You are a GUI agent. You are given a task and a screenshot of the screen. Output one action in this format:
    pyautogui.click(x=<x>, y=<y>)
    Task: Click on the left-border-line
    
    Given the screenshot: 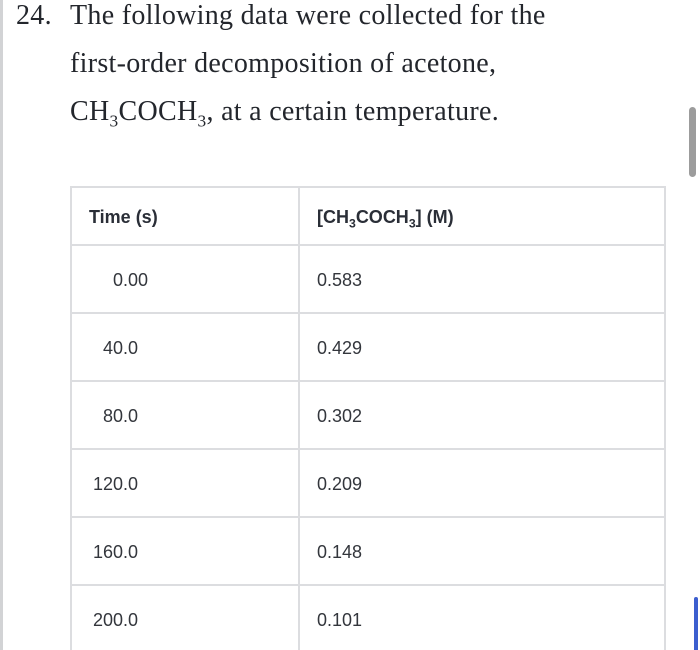 What is the action you would take?
    pyautogui.click(x=1, y=325)
    